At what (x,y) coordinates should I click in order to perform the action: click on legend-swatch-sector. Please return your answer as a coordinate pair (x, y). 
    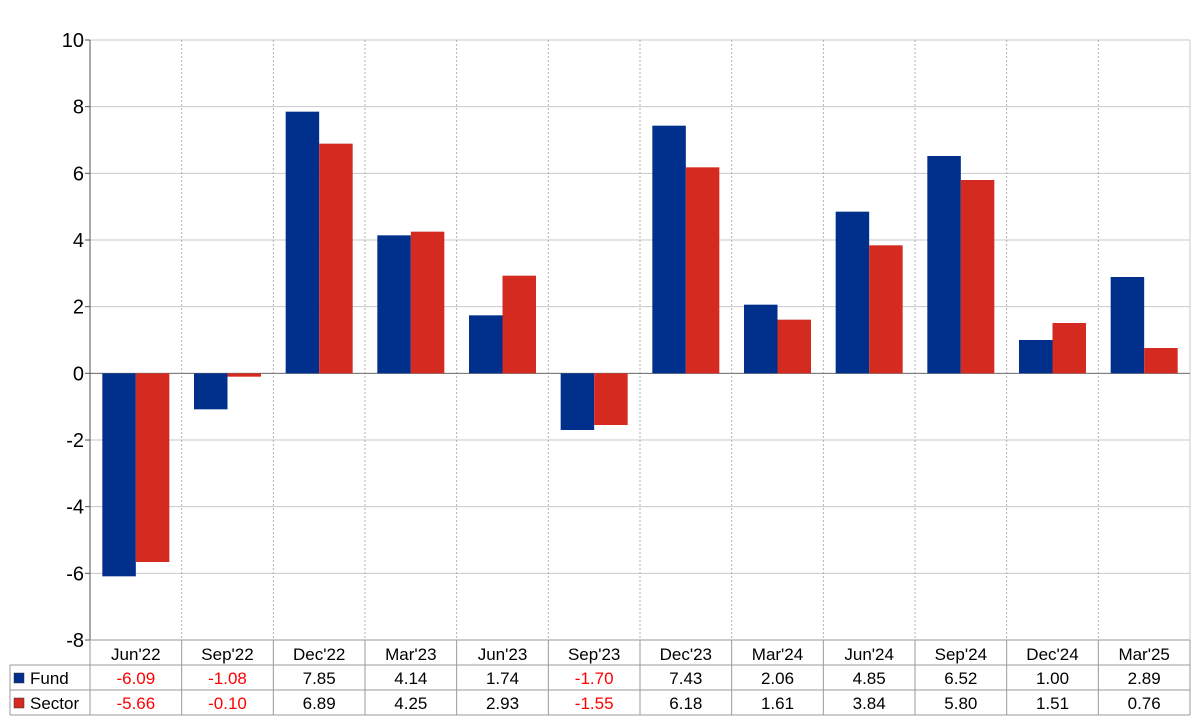
    Looking at the image, I should click on (19, 703).